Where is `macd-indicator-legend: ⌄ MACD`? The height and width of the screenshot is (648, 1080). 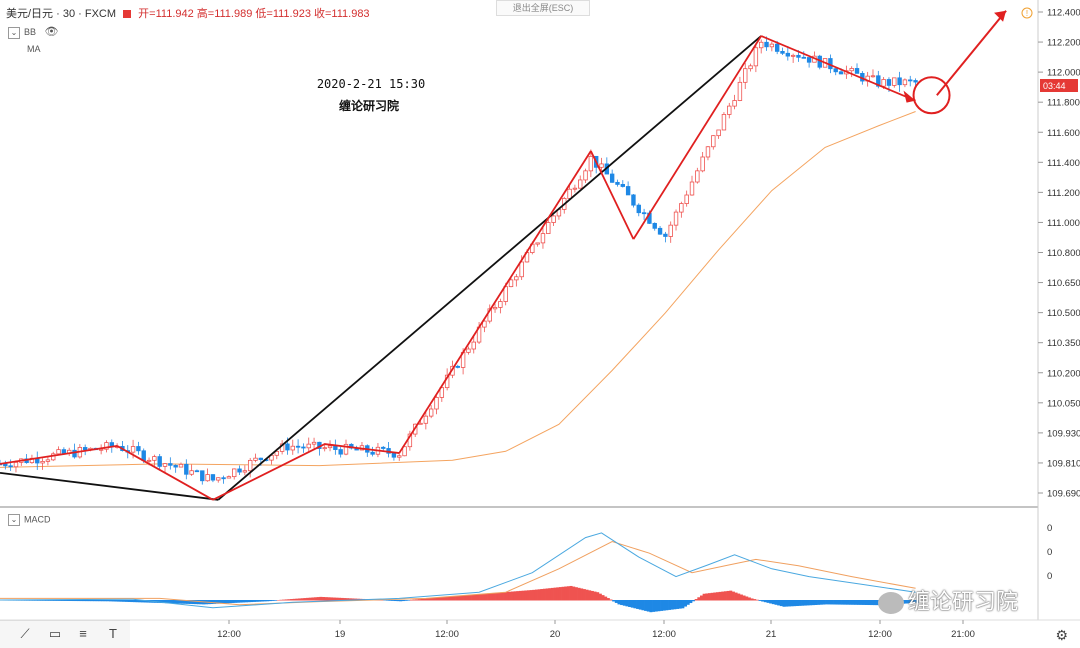 macd-indicator-legend: ⌄ MACD is located at coordinates (29, 520).